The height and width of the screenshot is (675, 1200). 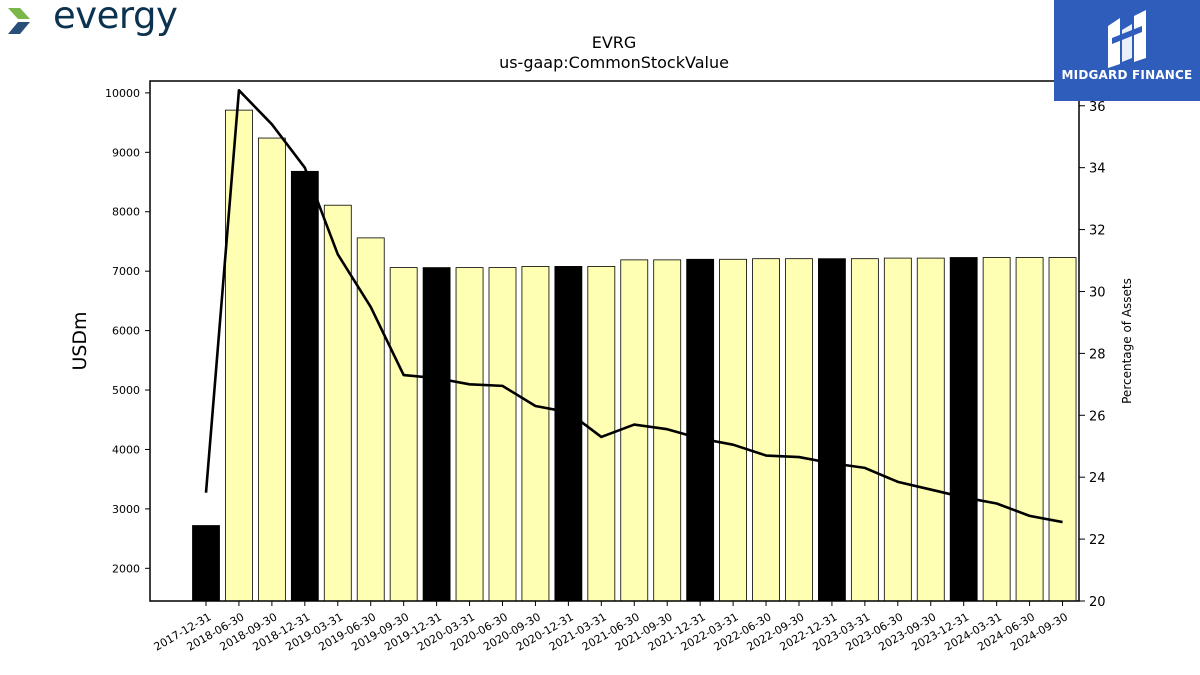 I want to click on chevron-icon, so click(x=19, y=21).